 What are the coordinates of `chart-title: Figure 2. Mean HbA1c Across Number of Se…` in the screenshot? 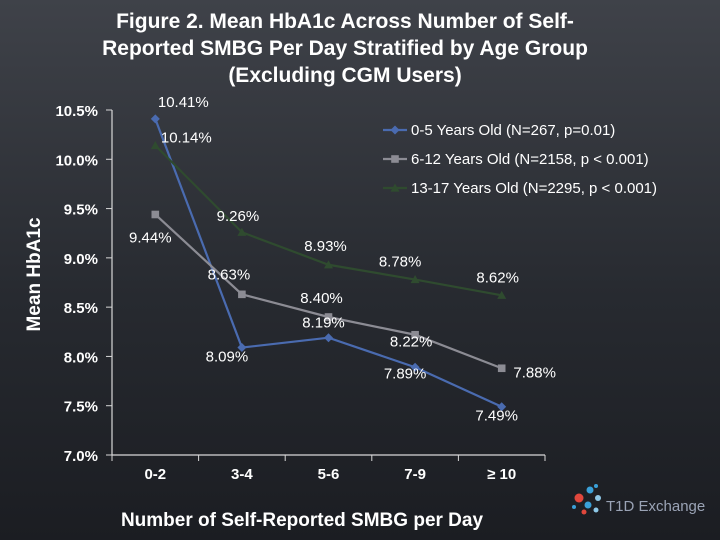 It's located at (345, 48).